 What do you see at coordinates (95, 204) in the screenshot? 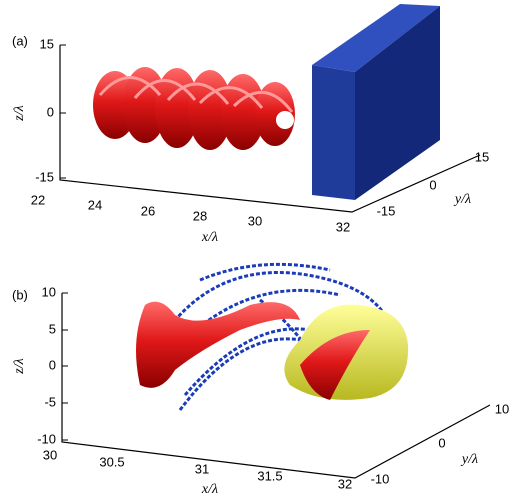
I see `x-tick-label: 24` at bounding box center [95, 204].